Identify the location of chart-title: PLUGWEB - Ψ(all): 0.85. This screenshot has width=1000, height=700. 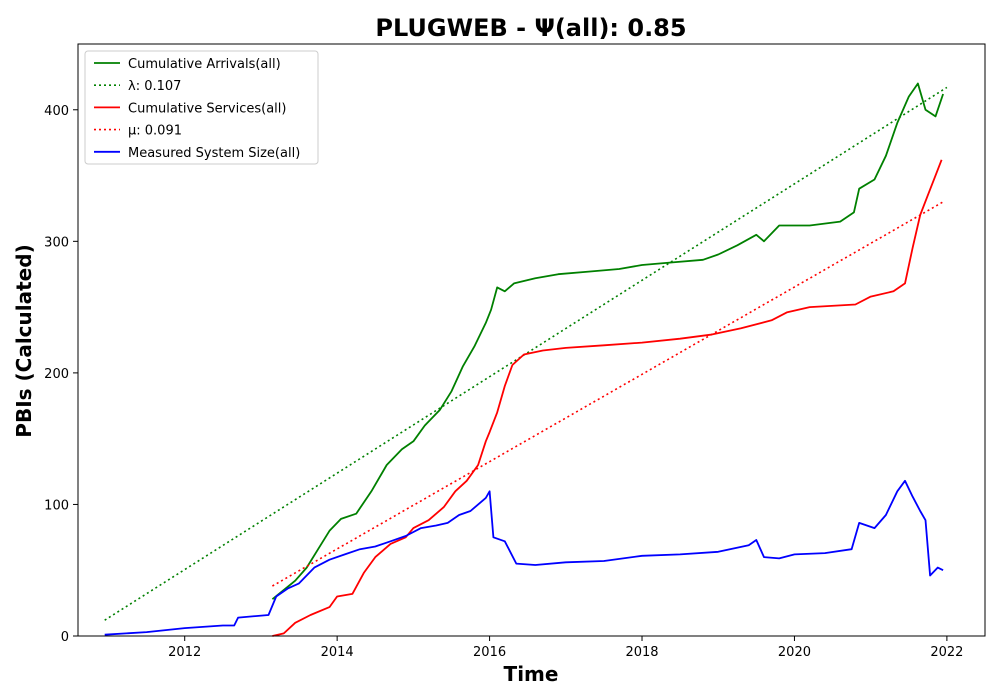
(530, 28).